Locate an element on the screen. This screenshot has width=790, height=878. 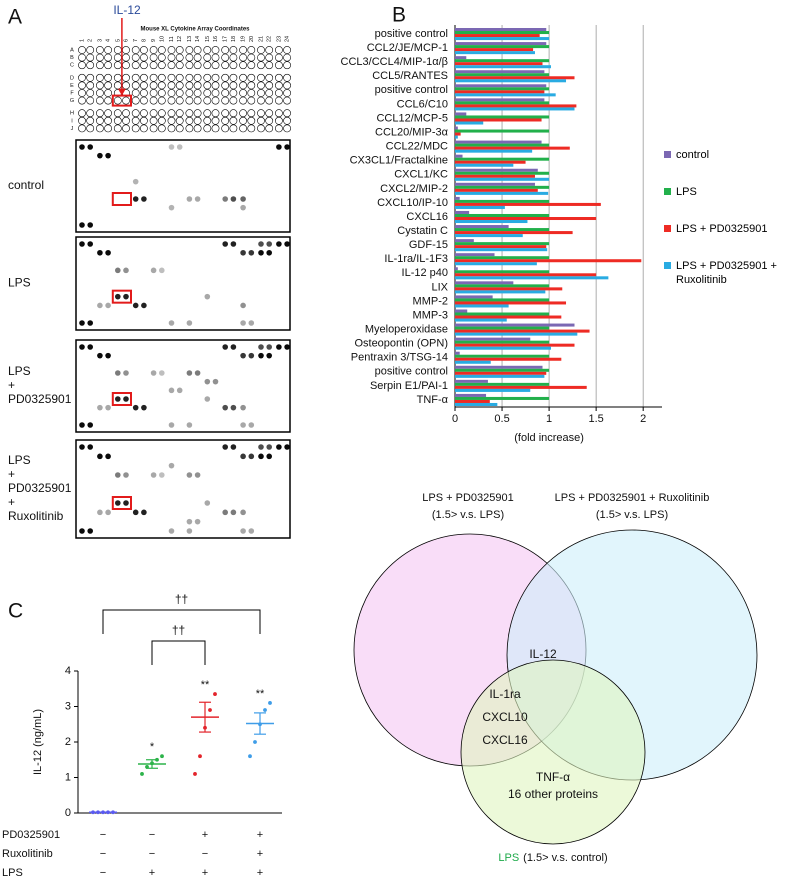
y-axis-title: IL-12 (ng/mL) is located at coordinates (38, 742).